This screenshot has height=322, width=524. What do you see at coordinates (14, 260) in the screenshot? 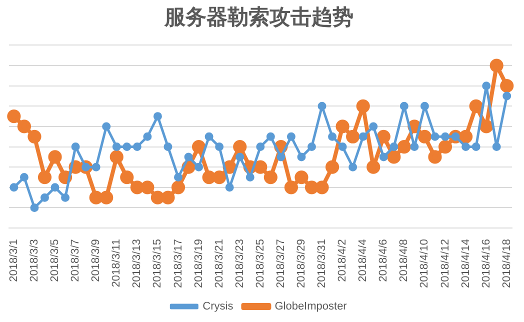
I see `x-tick-label: 2018/3/1` at bounding box center [14, 260].